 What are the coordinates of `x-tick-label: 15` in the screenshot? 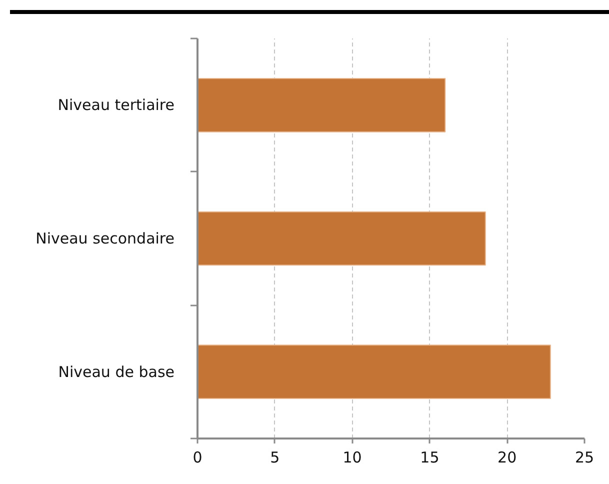 It's located at (430, 457).